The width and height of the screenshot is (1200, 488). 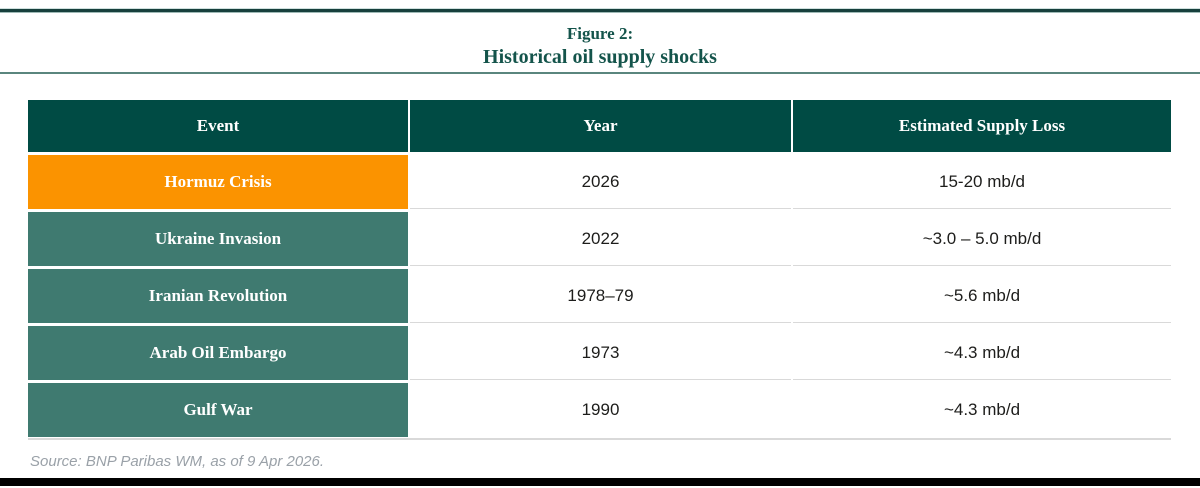 What do you see at coordinates (982, 182) in the screenshot?
I see `supply-loss-cell: 15-20 mb/d` at bounding box center [982, 182].